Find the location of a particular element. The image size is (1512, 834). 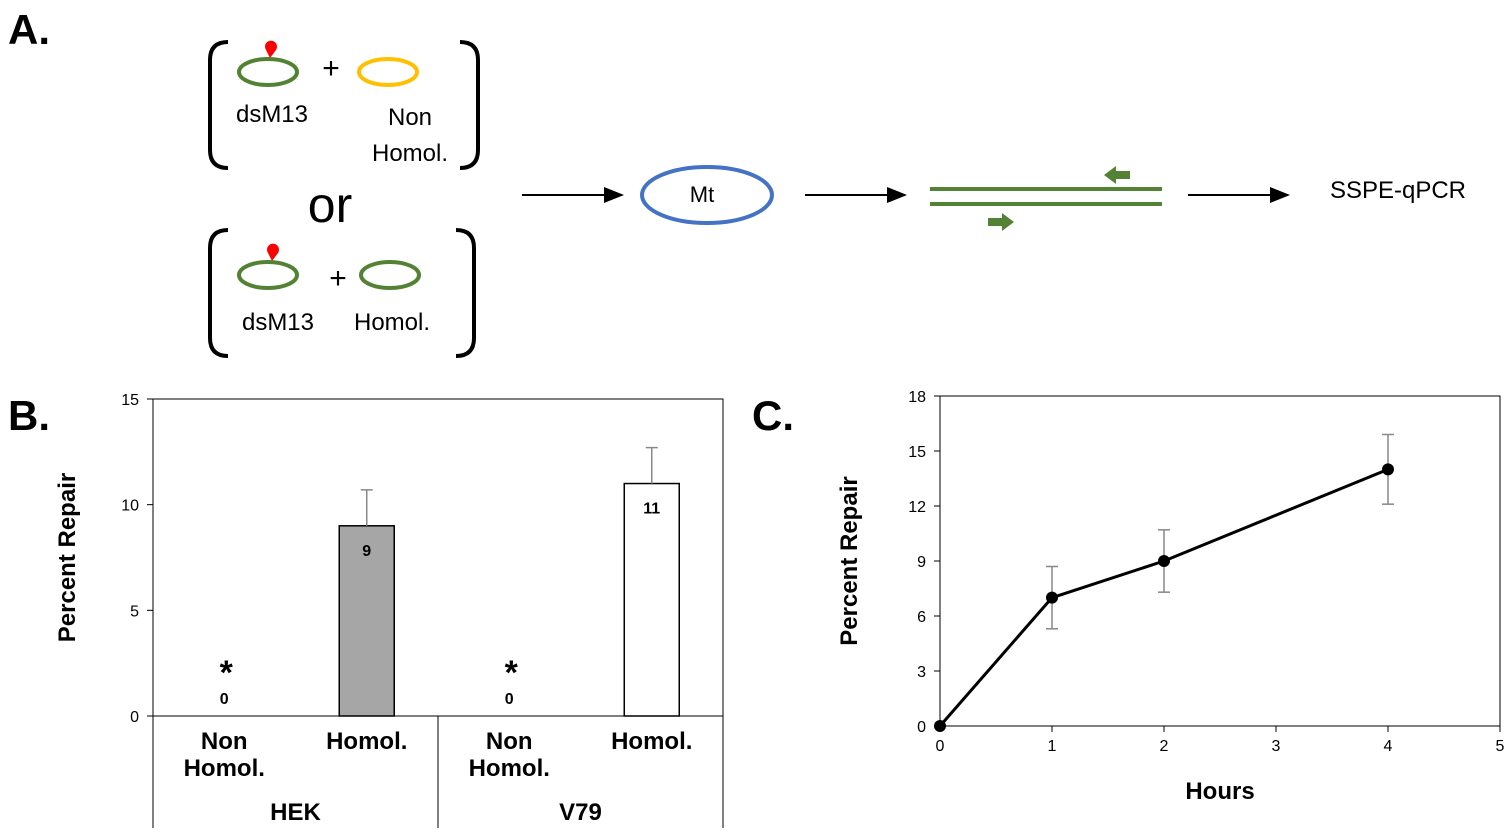

cell-label: Mt is located at coordinates (702, 194).